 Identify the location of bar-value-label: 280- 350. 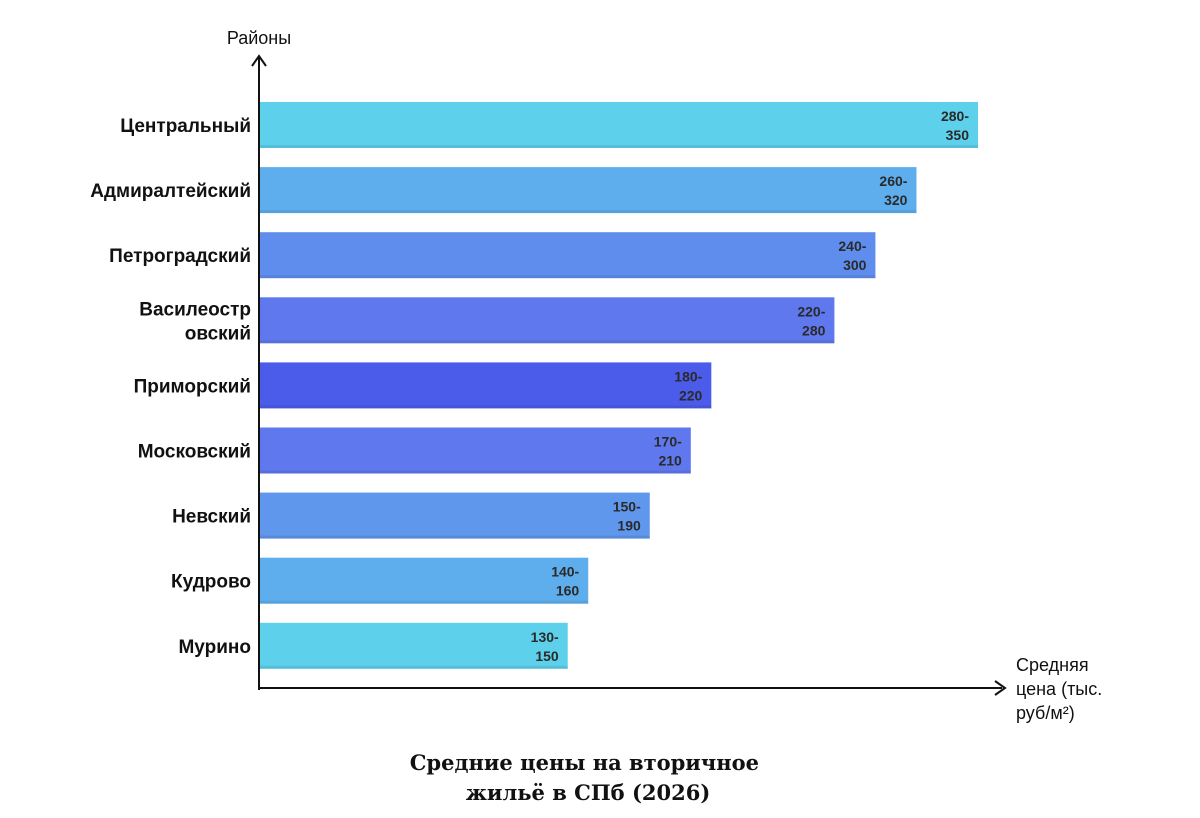
(955, 125).